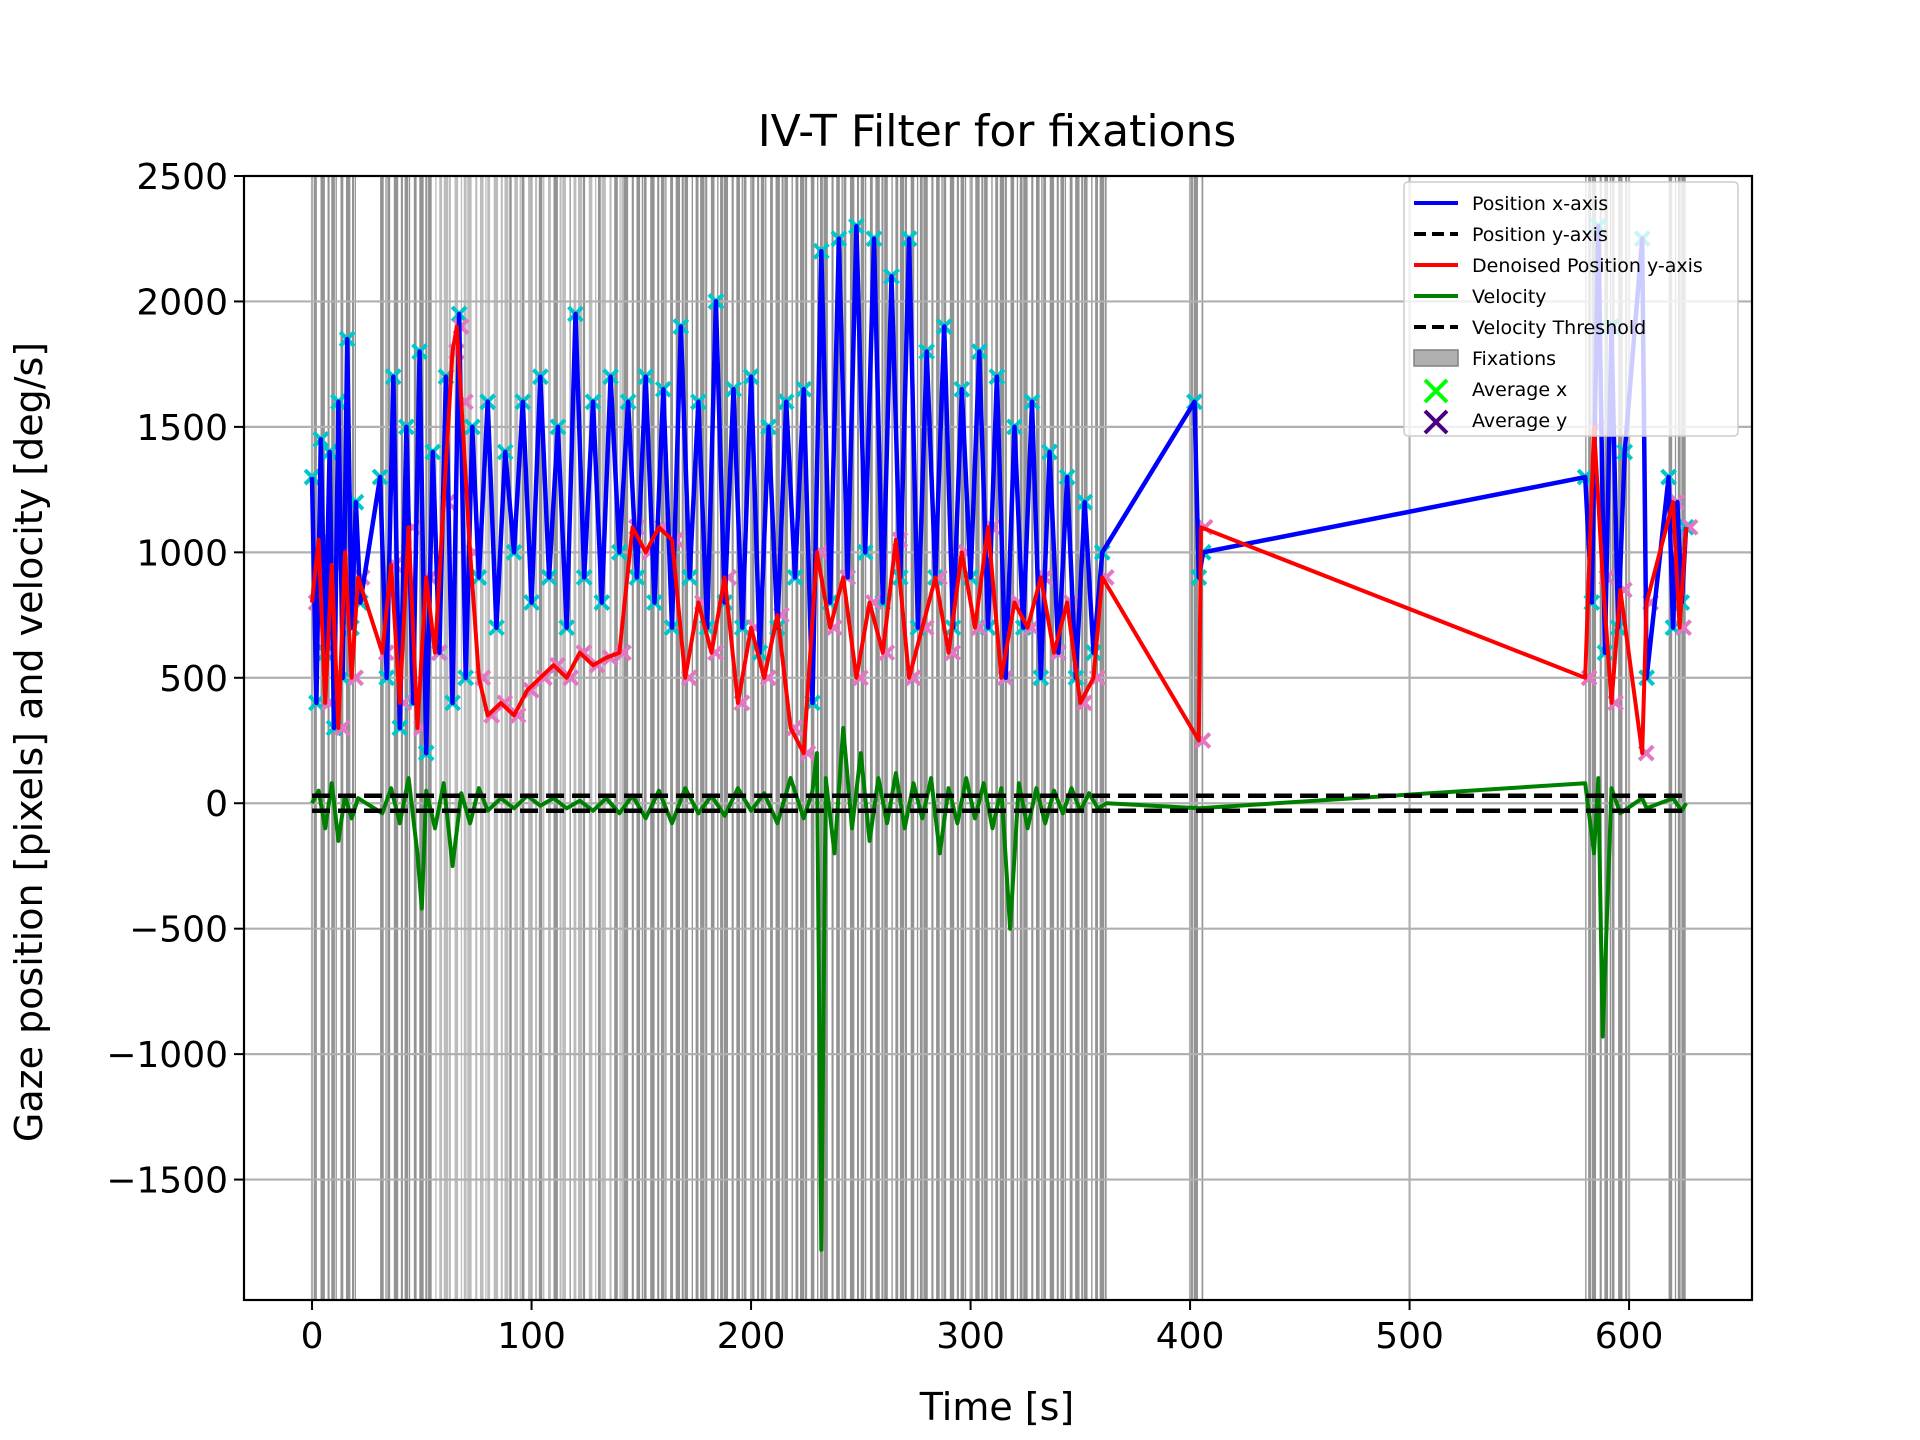  What do you see at coordinates (1000, 803) in the screenshot?
I see `velocity-threshold-lines` at bounding box center [1000, 803].